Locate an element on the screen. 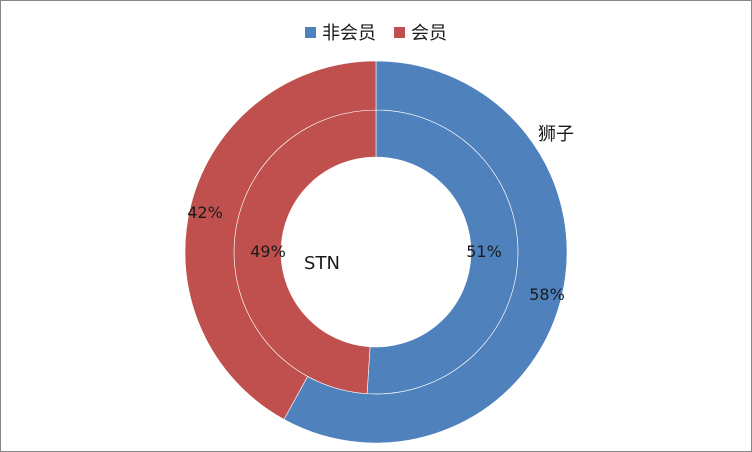 This screenshot has width=752, height=452. legend-swatch-member is located at coordinates (399, 32).